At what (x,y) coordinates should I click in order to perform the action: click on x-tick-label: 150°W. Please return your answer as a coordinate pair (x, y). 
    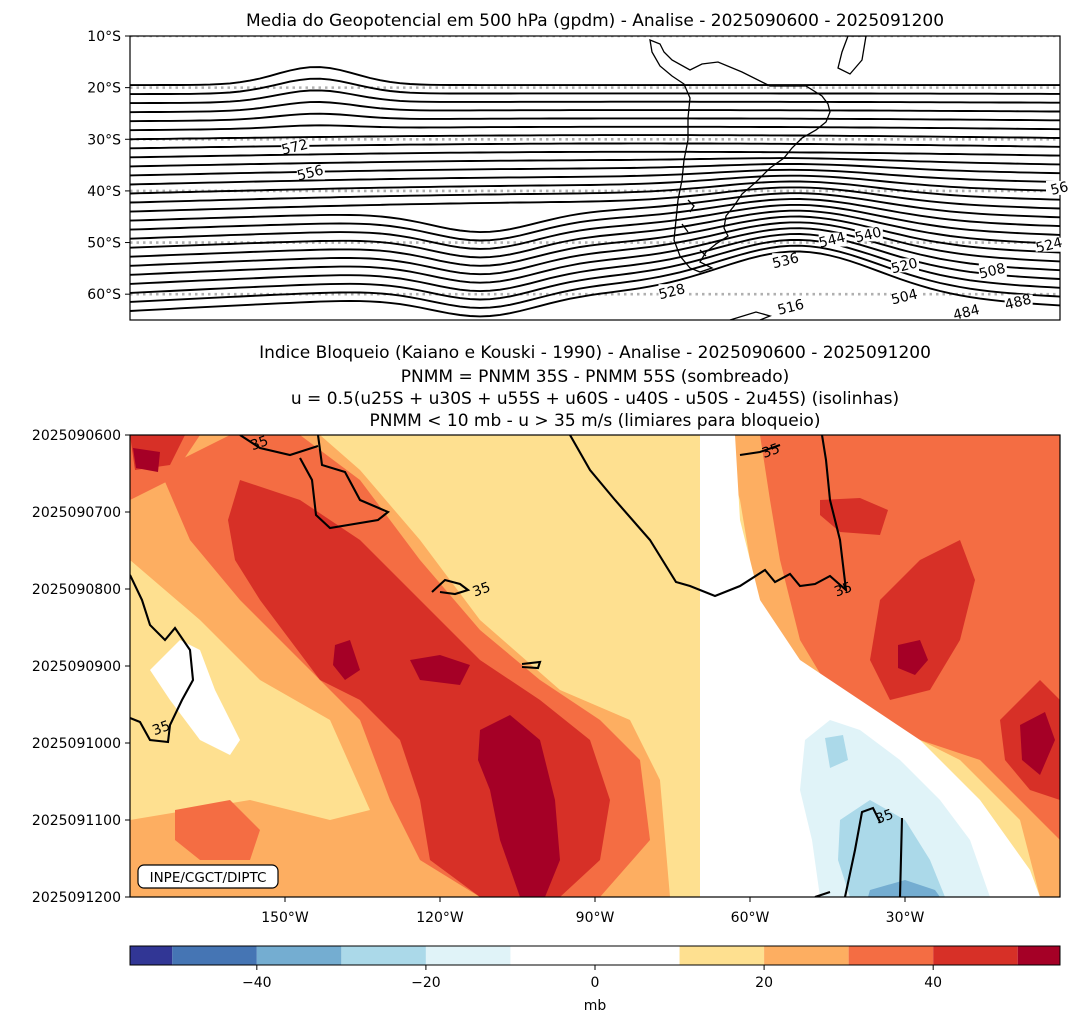
    Looking at the image, I should click on (285, 918).